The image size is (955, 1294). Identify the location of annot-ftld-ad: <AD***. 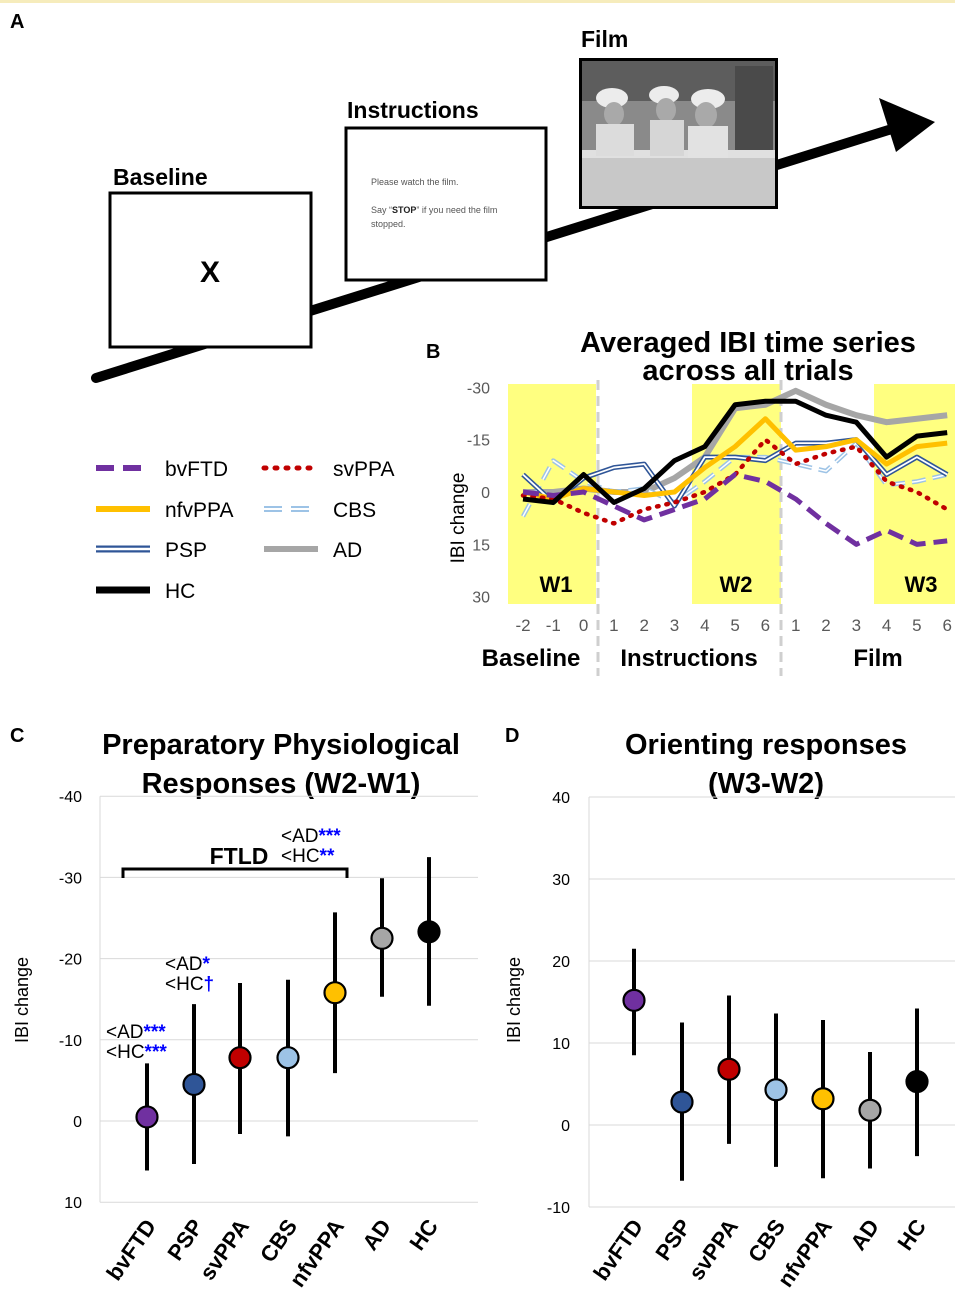
(311, 836).